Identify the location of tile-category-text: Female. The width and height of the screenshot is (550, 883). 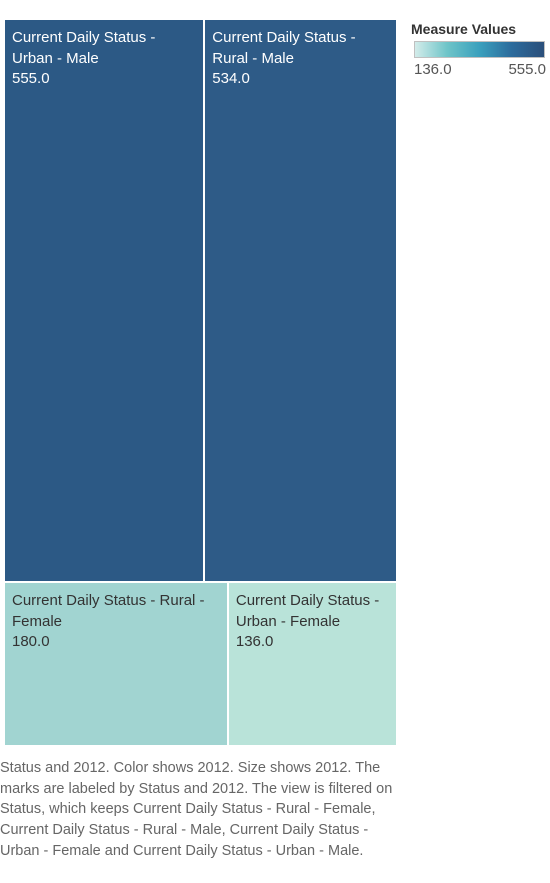
(37, 621).